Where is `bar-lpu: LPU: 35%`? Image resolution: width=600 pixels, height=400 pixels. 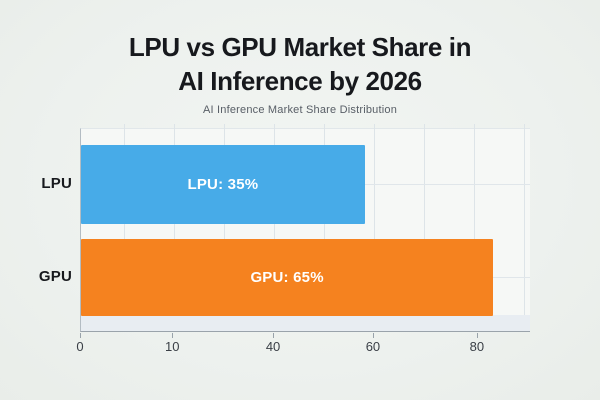
bar-lpu: LPU: 35% is located at coordinates (223, 184).